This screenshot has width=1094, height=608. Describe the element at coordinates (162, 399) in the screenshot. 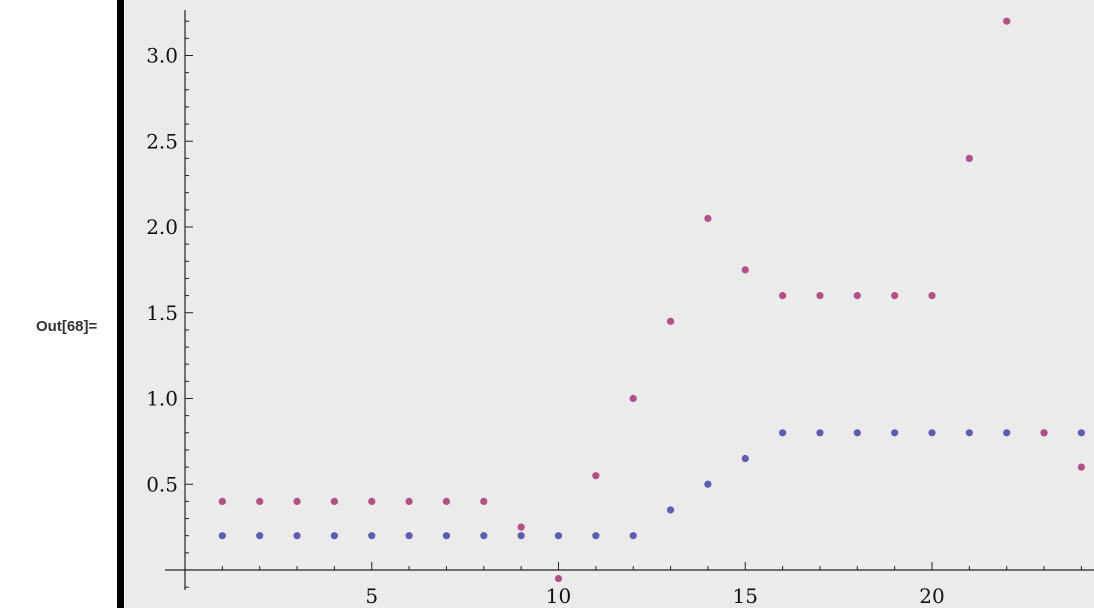

I see `y-tick-label: 1.0` at that location.